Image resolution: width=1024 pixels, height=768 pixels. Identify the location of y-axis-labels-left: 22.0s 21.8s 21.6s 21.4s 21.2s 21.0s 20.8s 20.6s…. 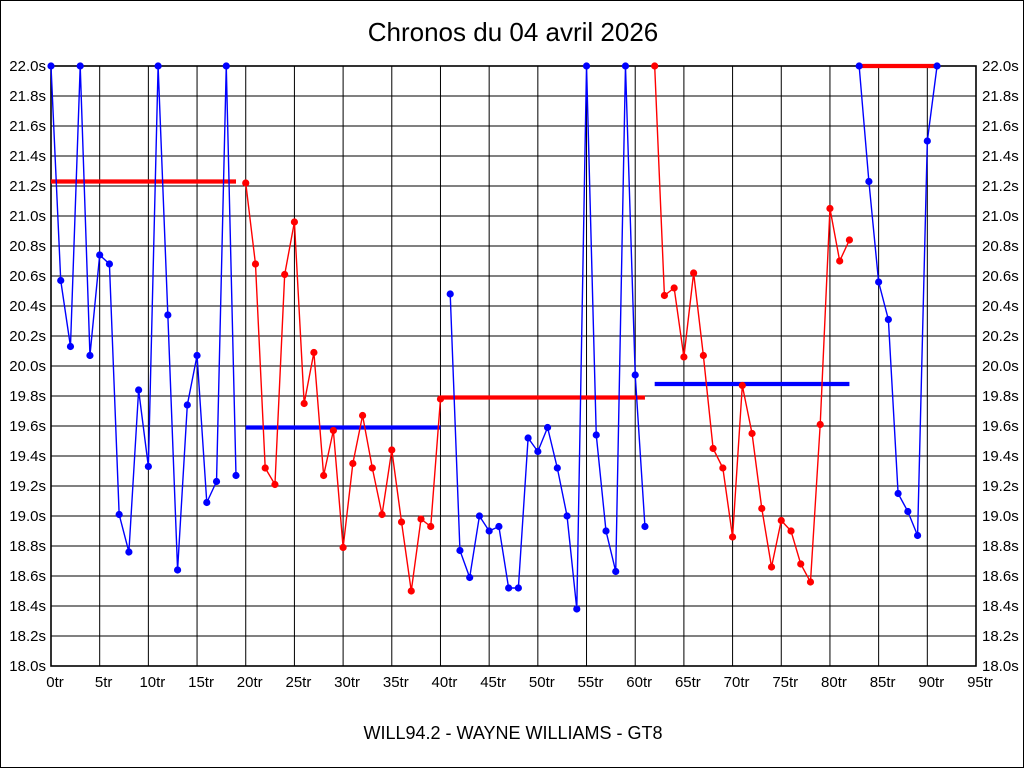
(27, 366).